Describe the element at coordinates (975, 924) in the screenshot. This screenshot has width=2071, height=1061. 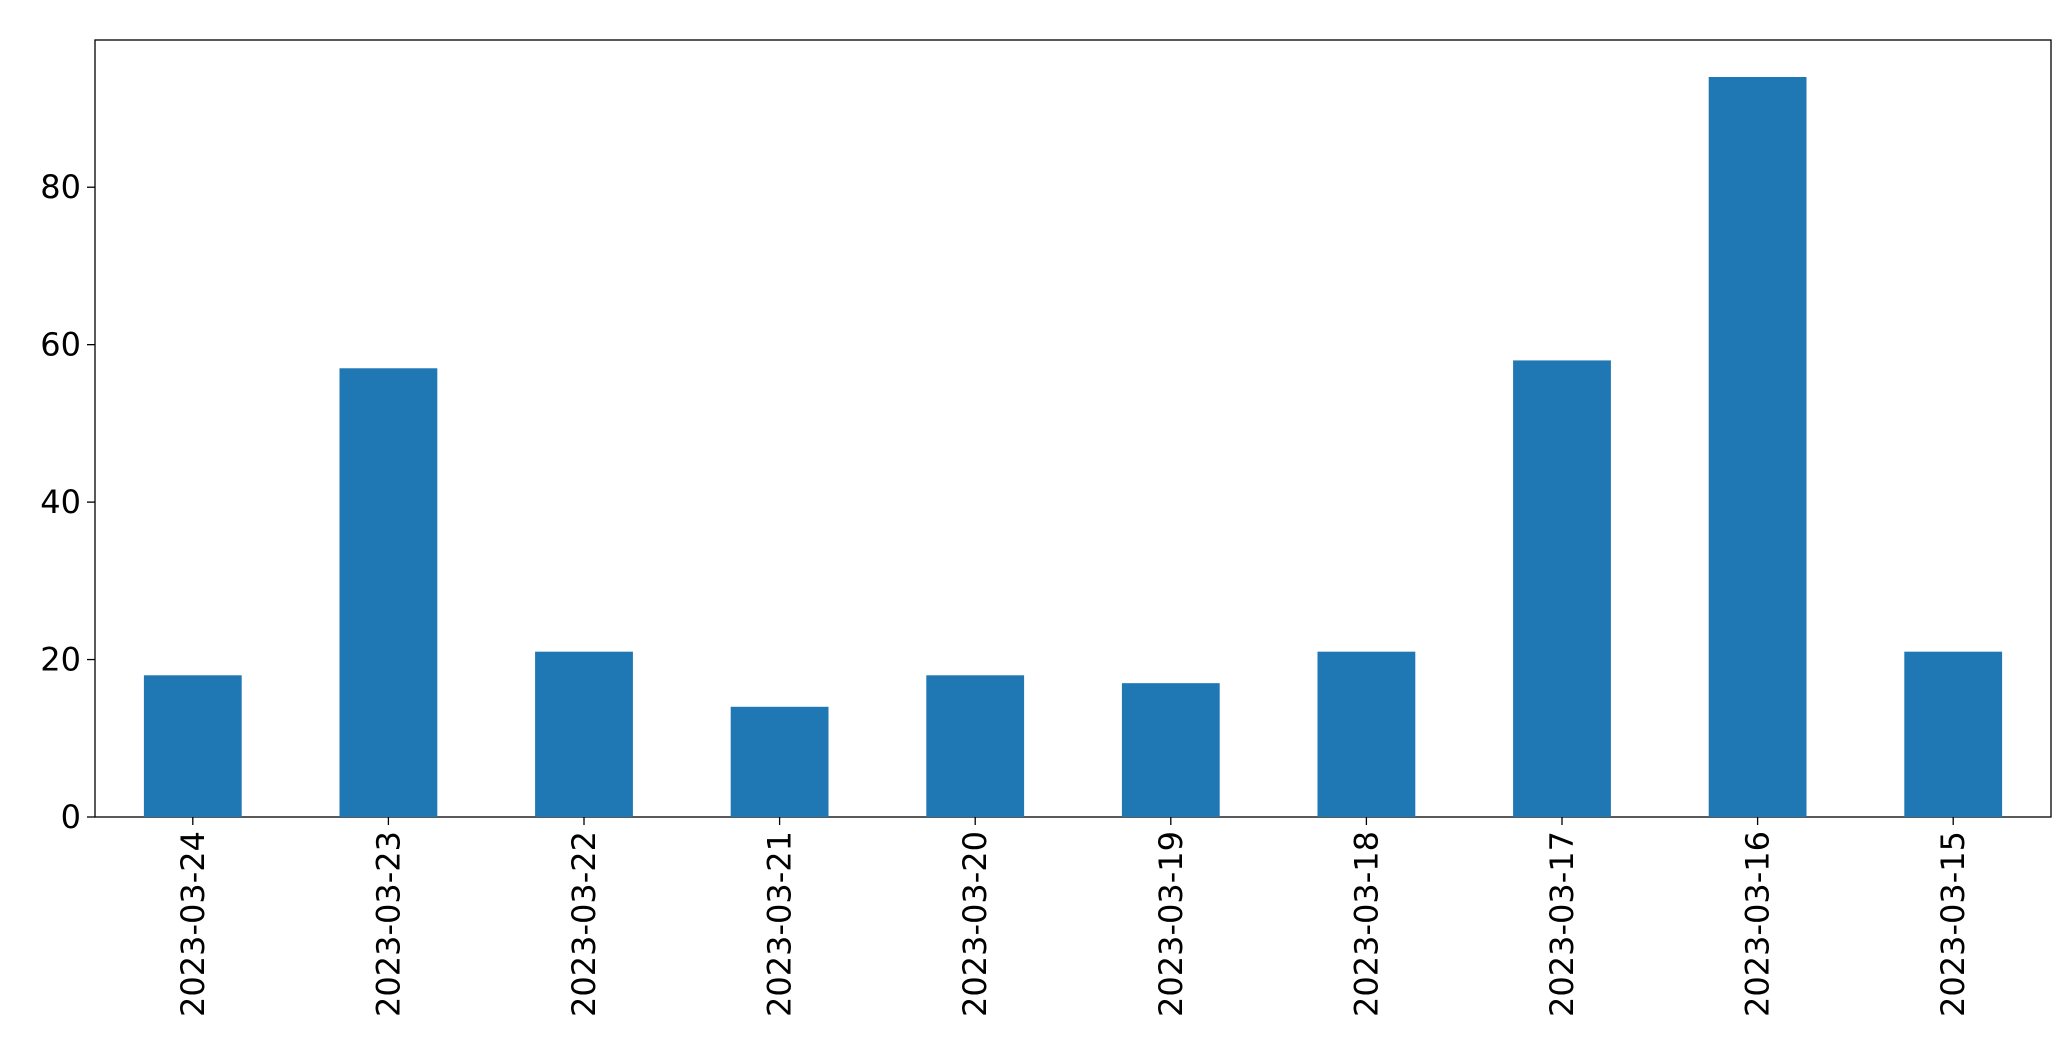
I see `x-tick-label: 2023-03-20` at that location.